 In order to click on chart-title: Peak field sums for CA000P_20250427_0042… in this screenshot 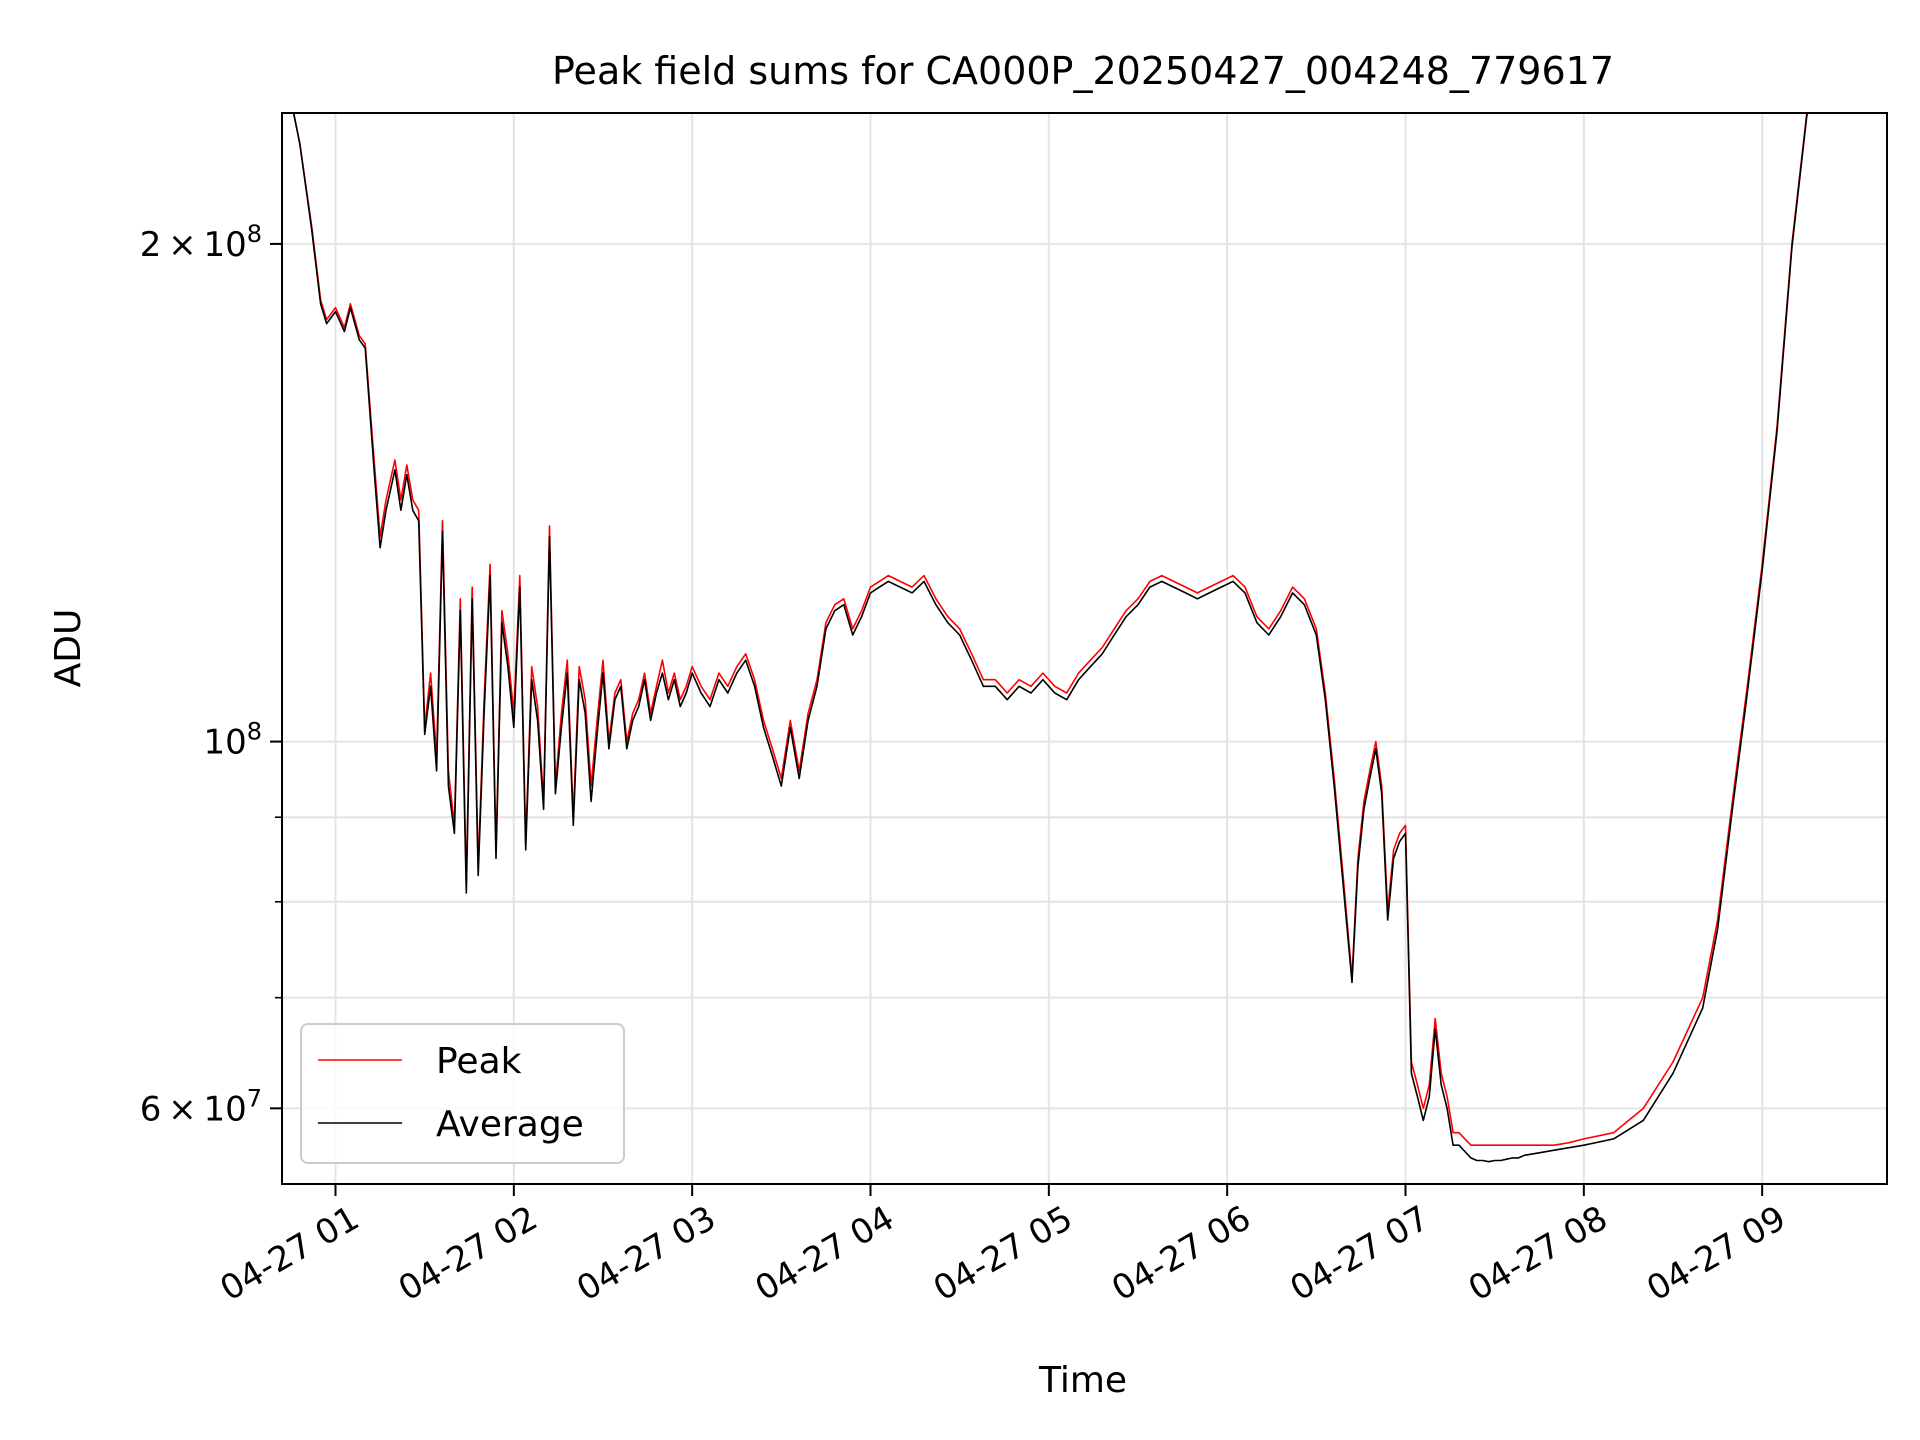, I will do `click(1083, 71)`.